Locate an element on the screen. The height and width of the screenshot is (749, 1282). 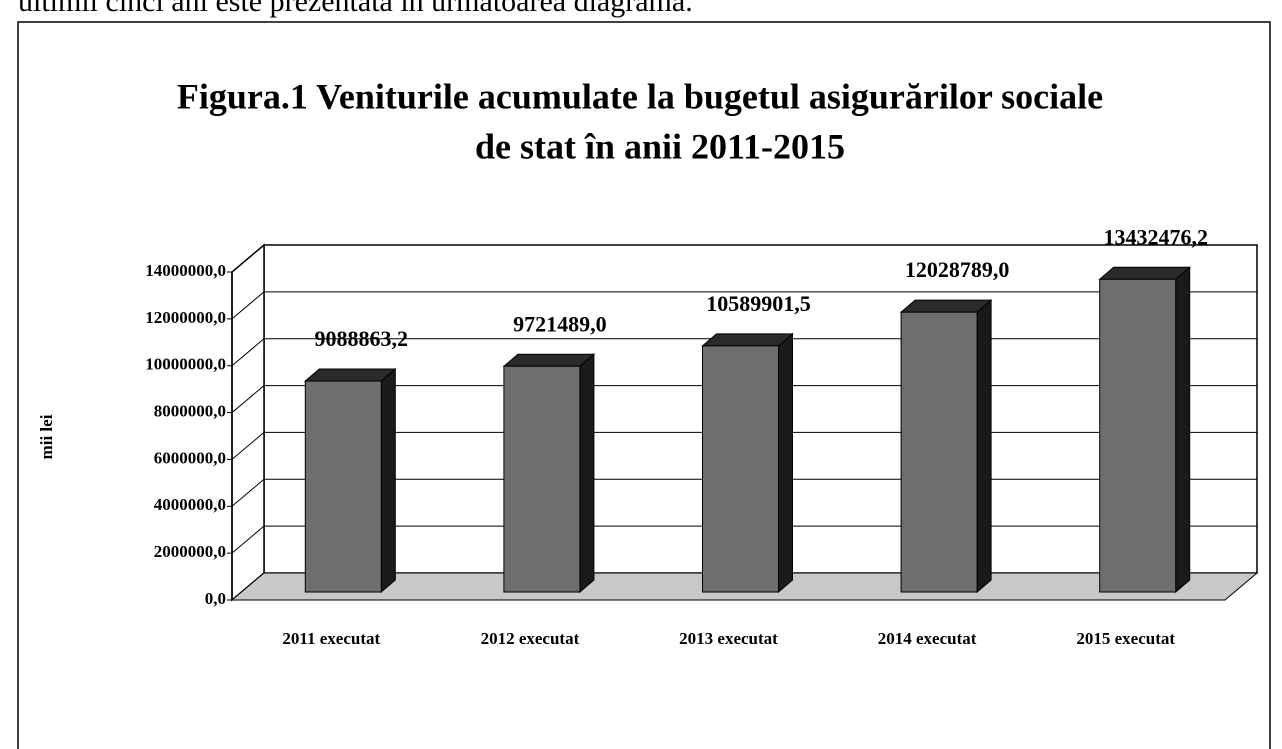
y-tick-label: 8000000,0 is located at coordinates (190, 410).